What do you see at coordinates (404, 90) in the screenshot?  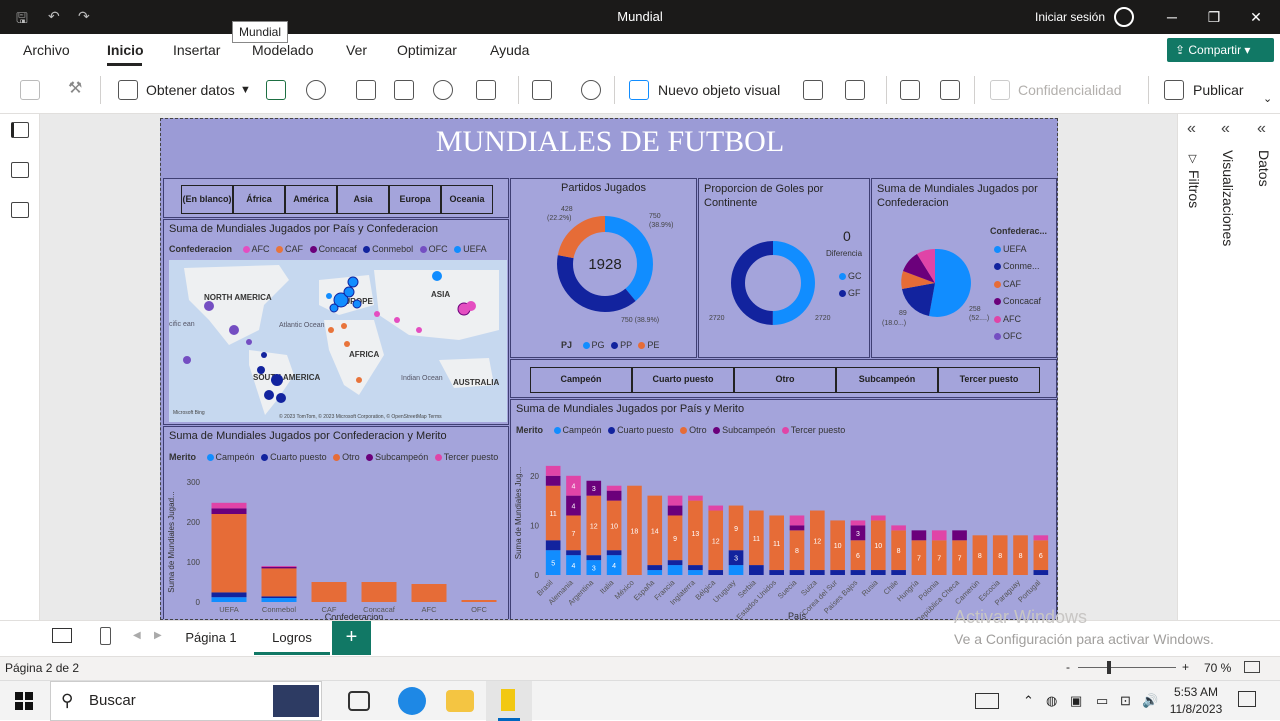 I see `enter-data-icon` at bounding box center [404, 90].